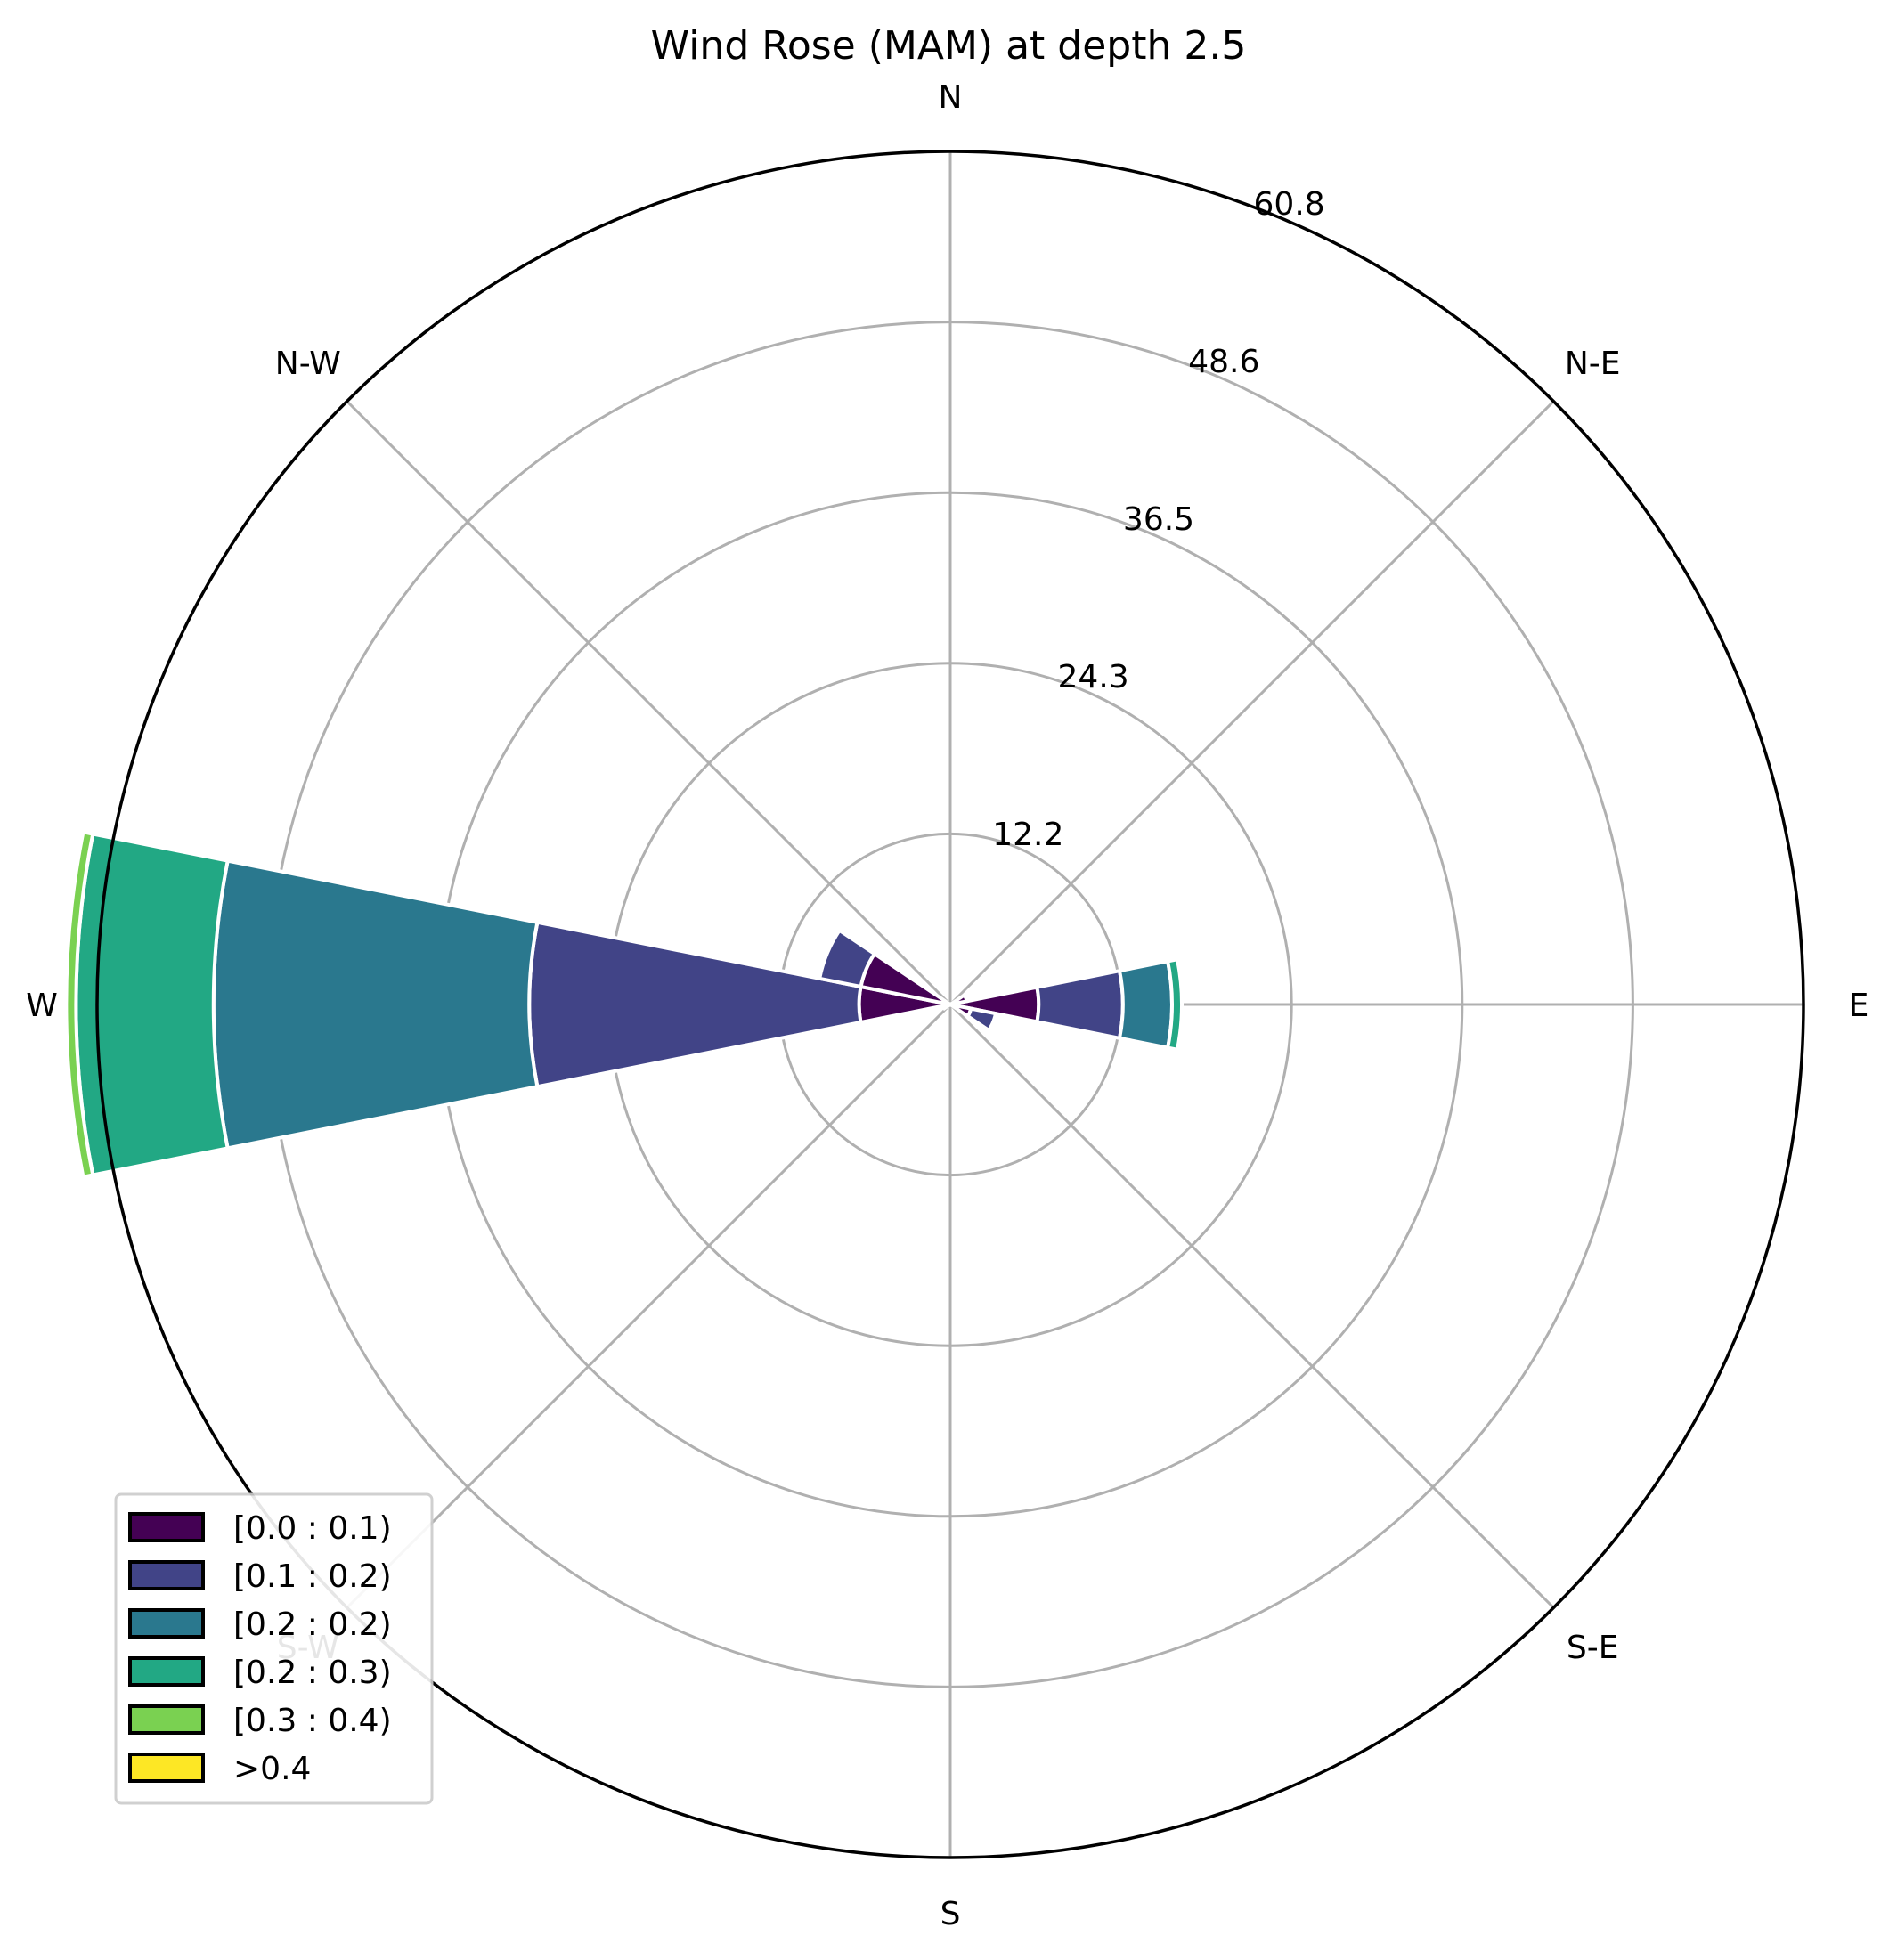 The width and height of the screenshot is (1897, 1960). Describe the element at coordinates (272, 1769) in the screenshot. I see `legend-label: >0.4` at that location.